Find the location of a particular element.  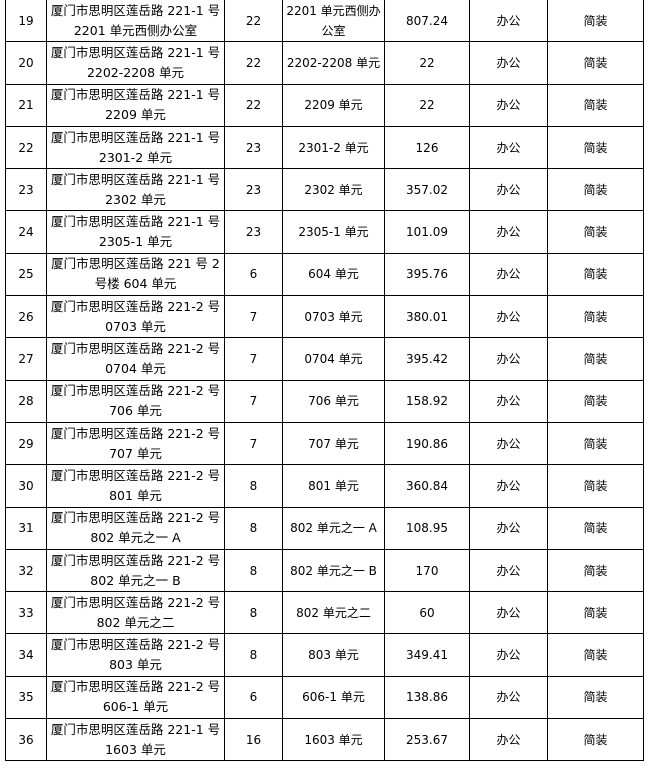

row-number: 27 is located at coordinates (26, 359).